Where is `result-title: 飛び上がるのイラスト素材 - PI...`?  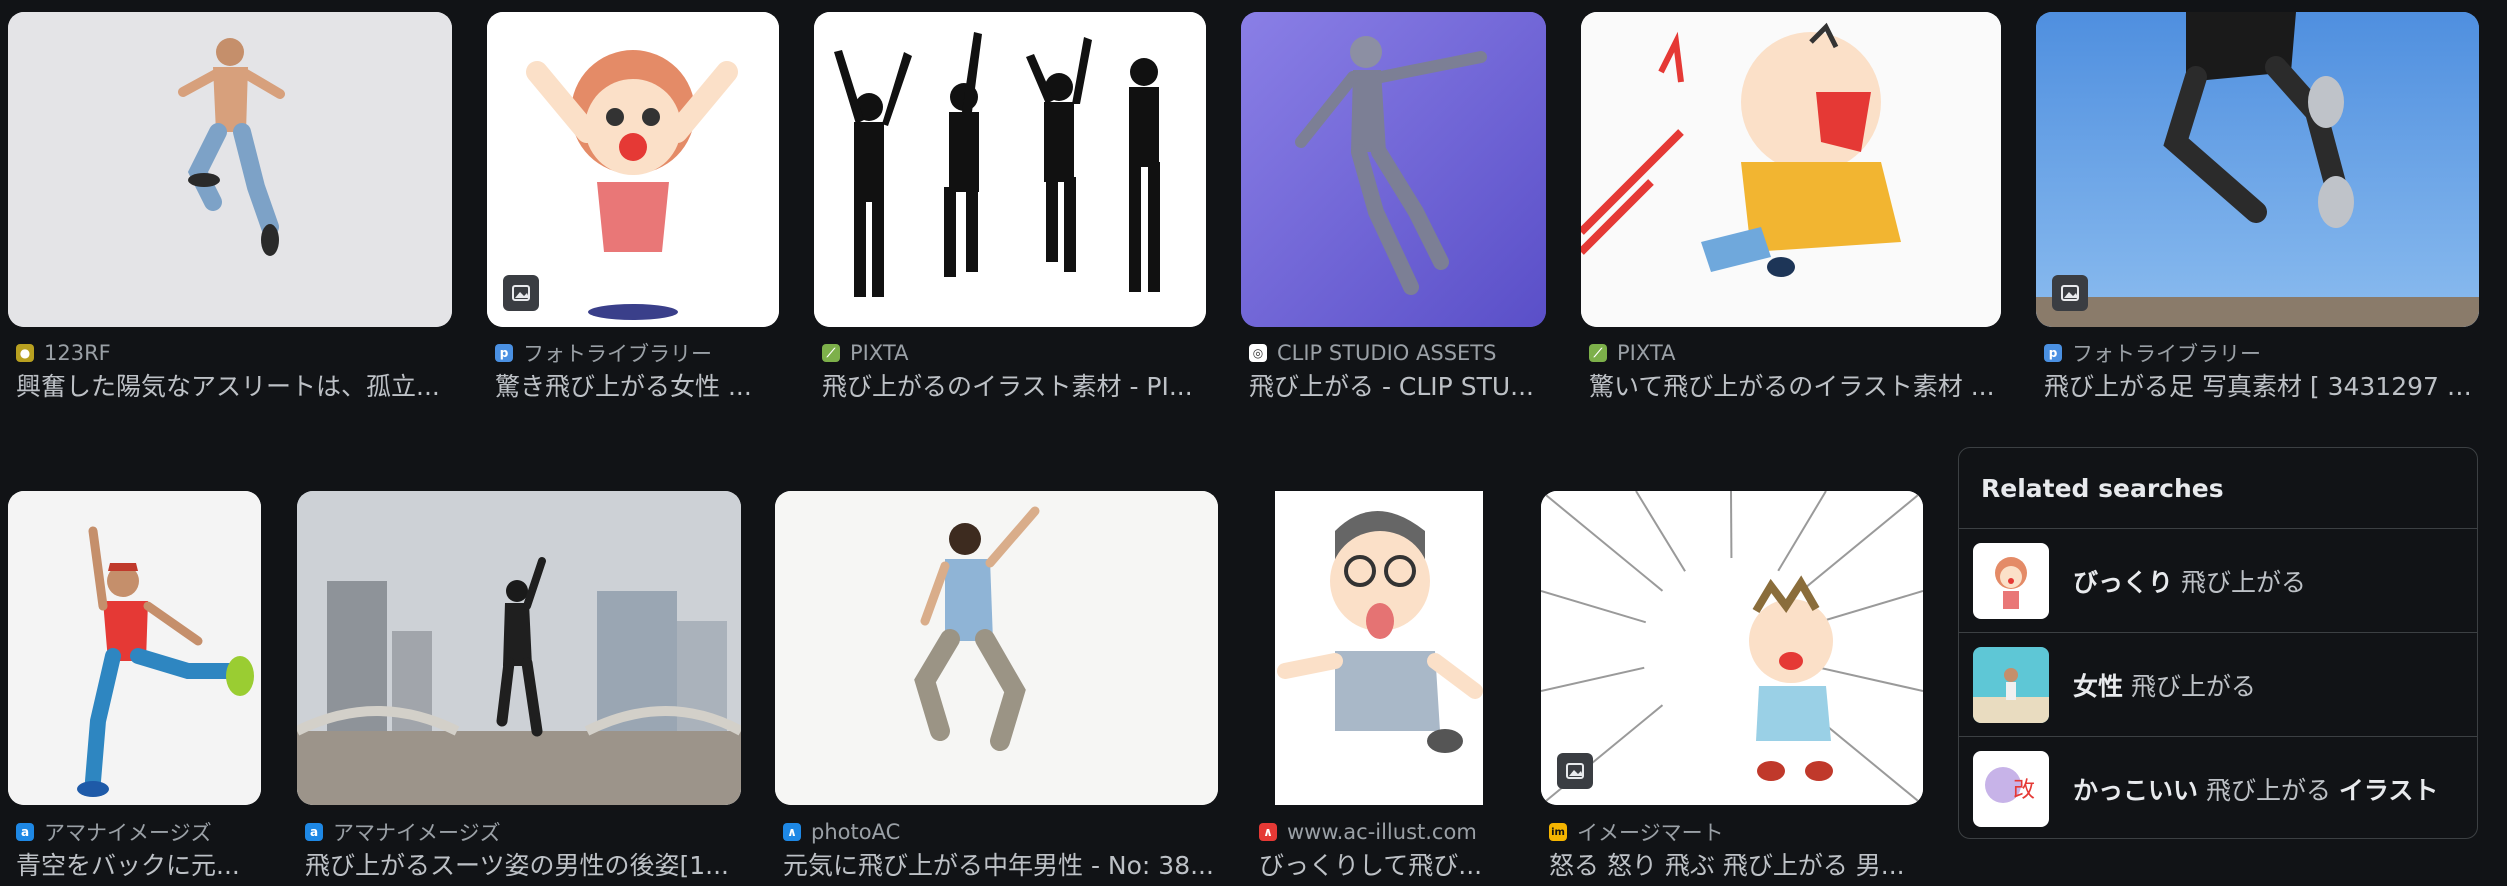 result-title: 飛び上がるのイラスト素材 - PI... is located at coordinates (1007, 386).